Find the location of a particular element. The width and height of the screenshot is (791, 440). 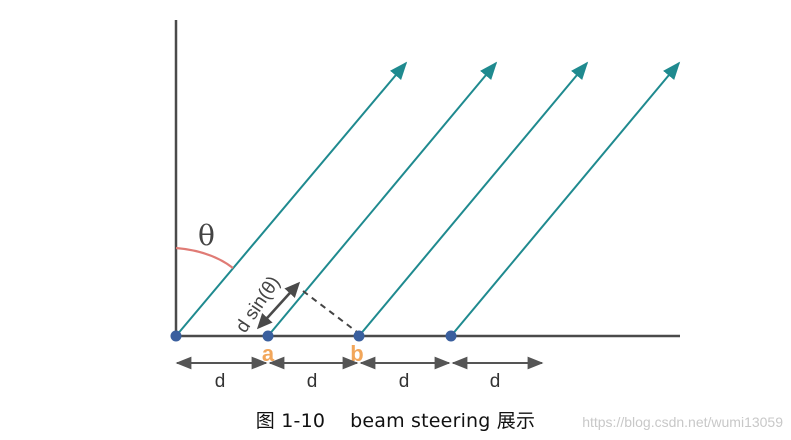

perpendicular-dashed-line is located at coordinates (330, 311).